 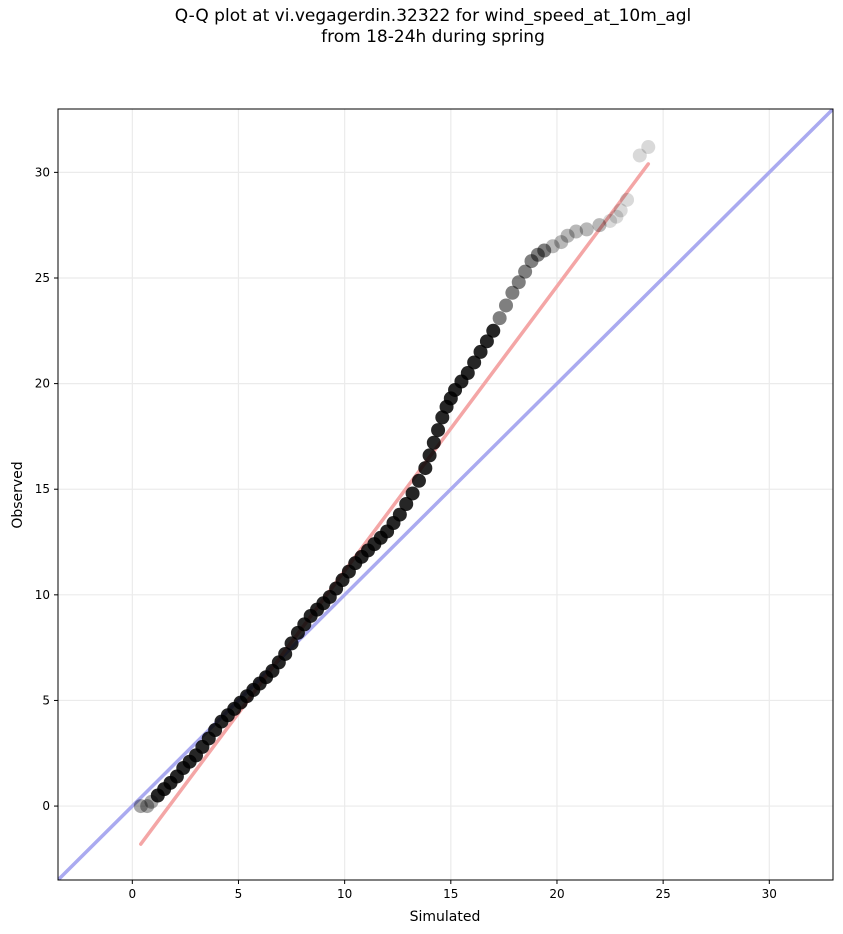 What do you see at coordinates (662, 894) in the screenshot?
I see `x-tick-label: 25` at bounding box center [662, 894].